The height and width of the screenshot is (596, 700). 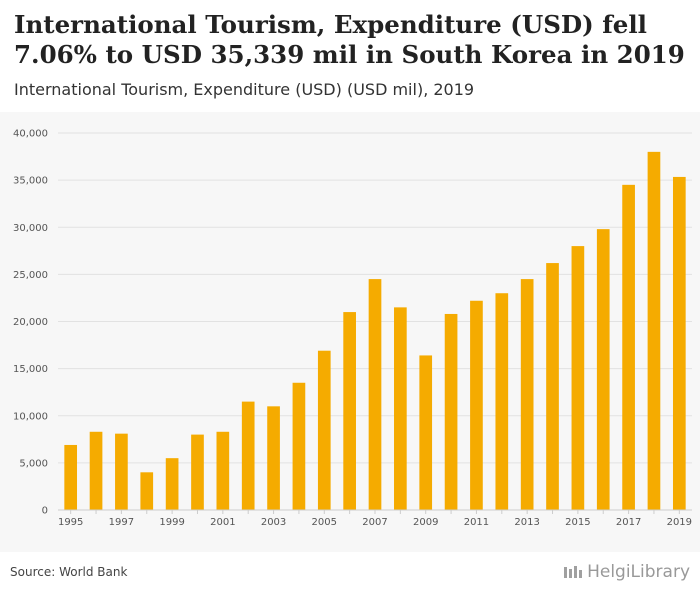 I want to click on x-tick-label: 2013, so click(x=526, y=522).